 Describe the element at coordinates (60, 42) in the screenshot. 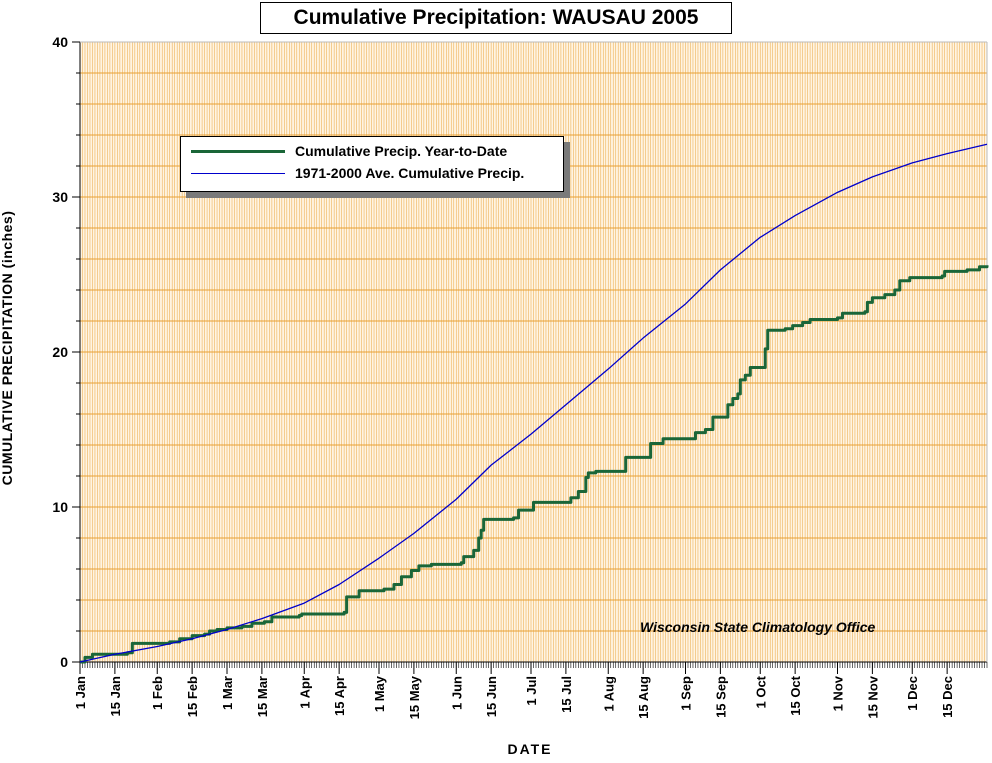

I see `y-tick-label: 40` at that location.